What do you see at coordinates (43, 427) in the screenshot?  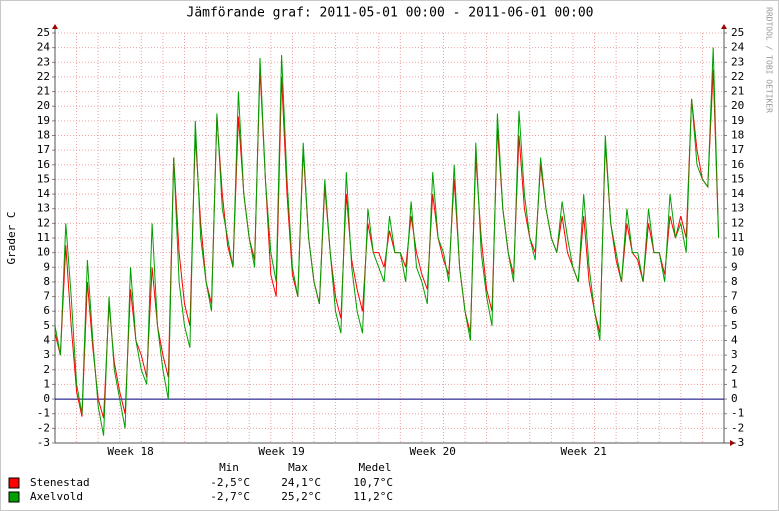 I see `y-tick-label: -2` at bounding box center [43, 427].